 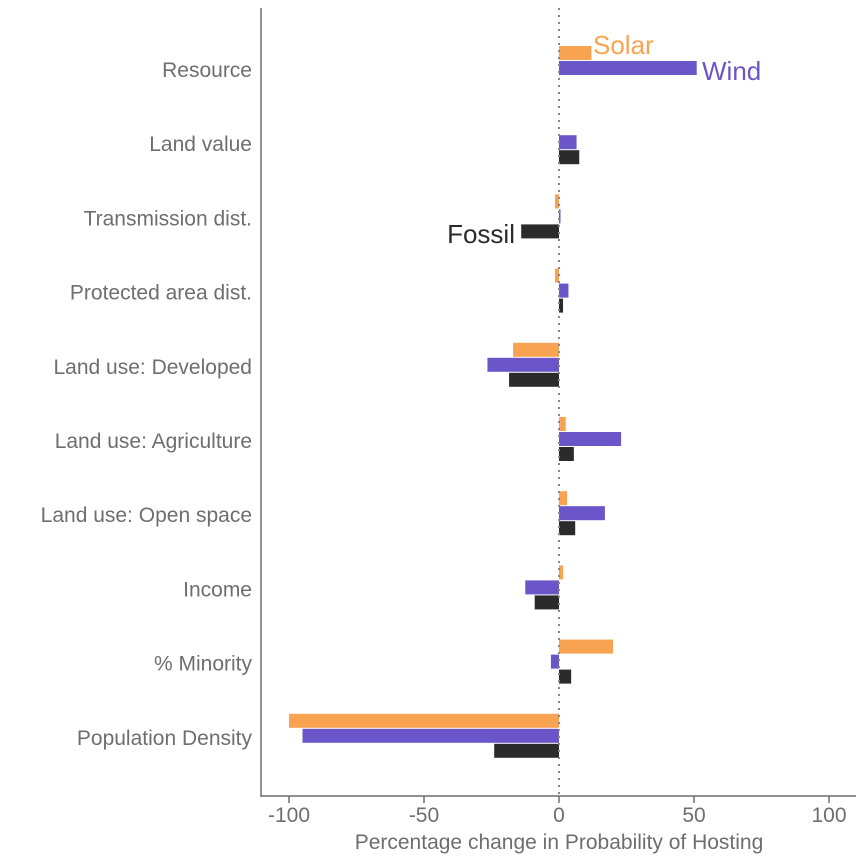 I want to click on bar-solar-minority, so click(x=586, y=646).